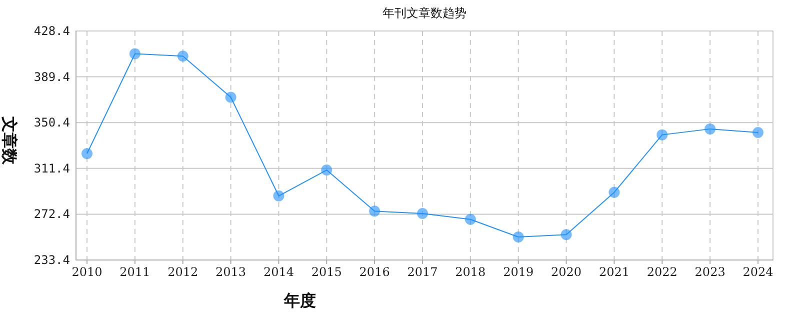 Image resolution: width=798 pixels, height=330 pixels. I want to click on x-tick-label: 2012, so click(183, 272).